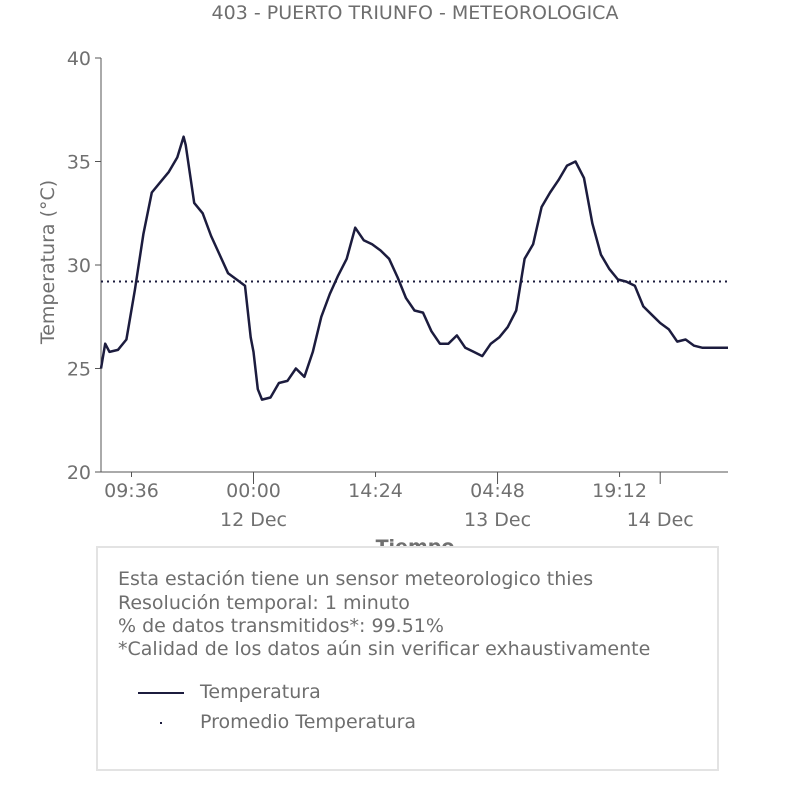  I want to click on legend-label-promedio: Promedio Temperatura, so click(308, 722).